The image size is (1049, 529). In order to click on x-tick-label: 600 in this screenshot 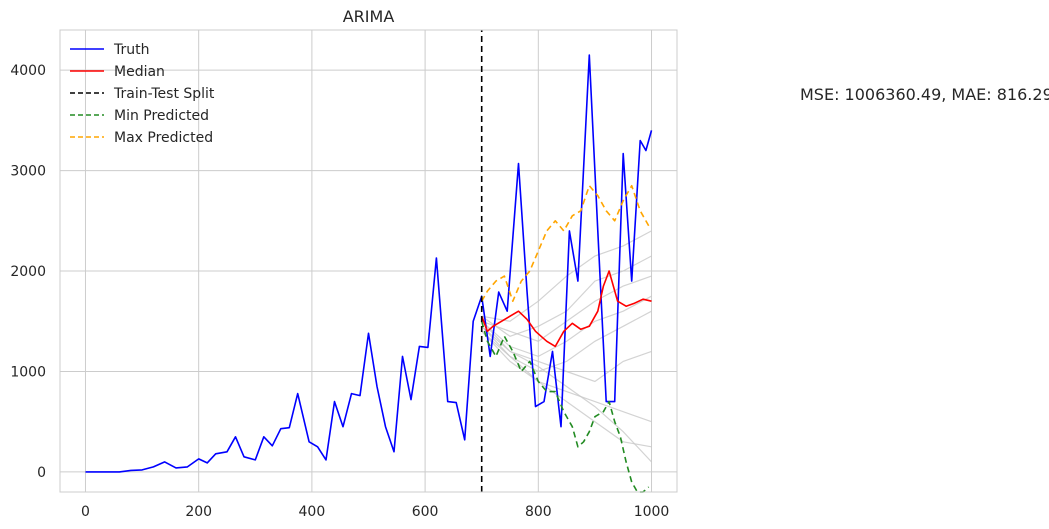, I will do `click(425, 512)`.